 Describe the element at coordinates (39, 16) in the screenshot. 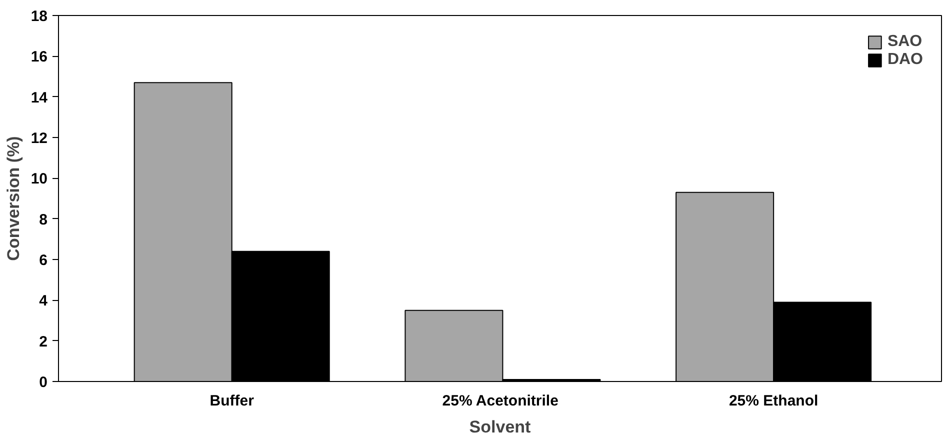

I see `y-tick-label: 18` at that location.